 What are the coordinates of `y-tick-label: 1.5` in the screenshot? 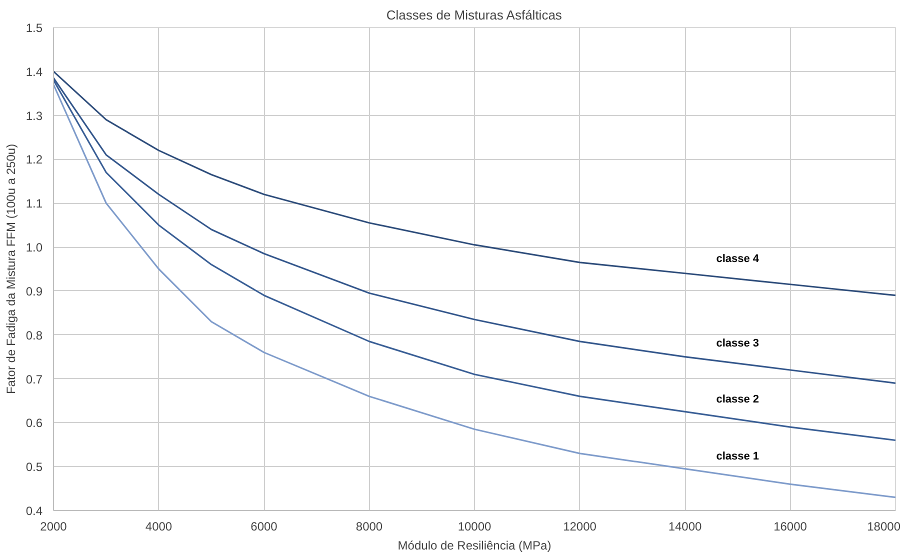 It's located at (34, 28).